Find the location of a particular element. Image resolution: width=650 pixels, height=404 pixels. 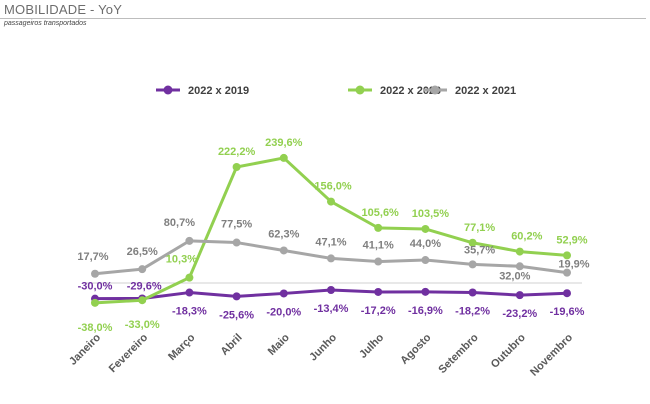

x-tick-label-5: Junho is located at coordinates (323, 347).